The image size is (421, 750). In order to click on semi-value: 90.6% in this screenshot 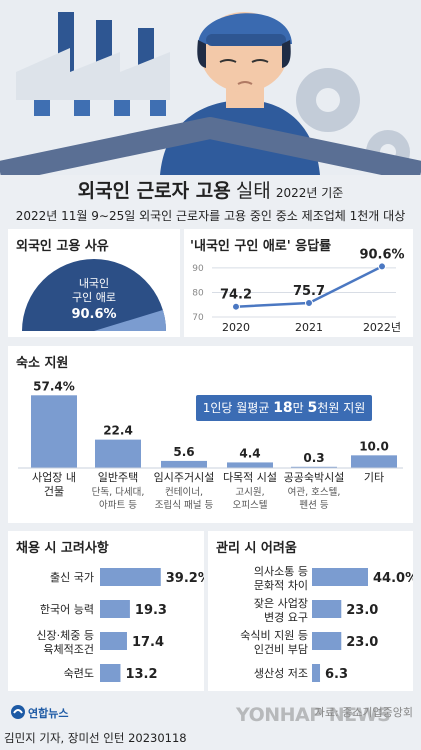, I will do `click(93, 314)`.